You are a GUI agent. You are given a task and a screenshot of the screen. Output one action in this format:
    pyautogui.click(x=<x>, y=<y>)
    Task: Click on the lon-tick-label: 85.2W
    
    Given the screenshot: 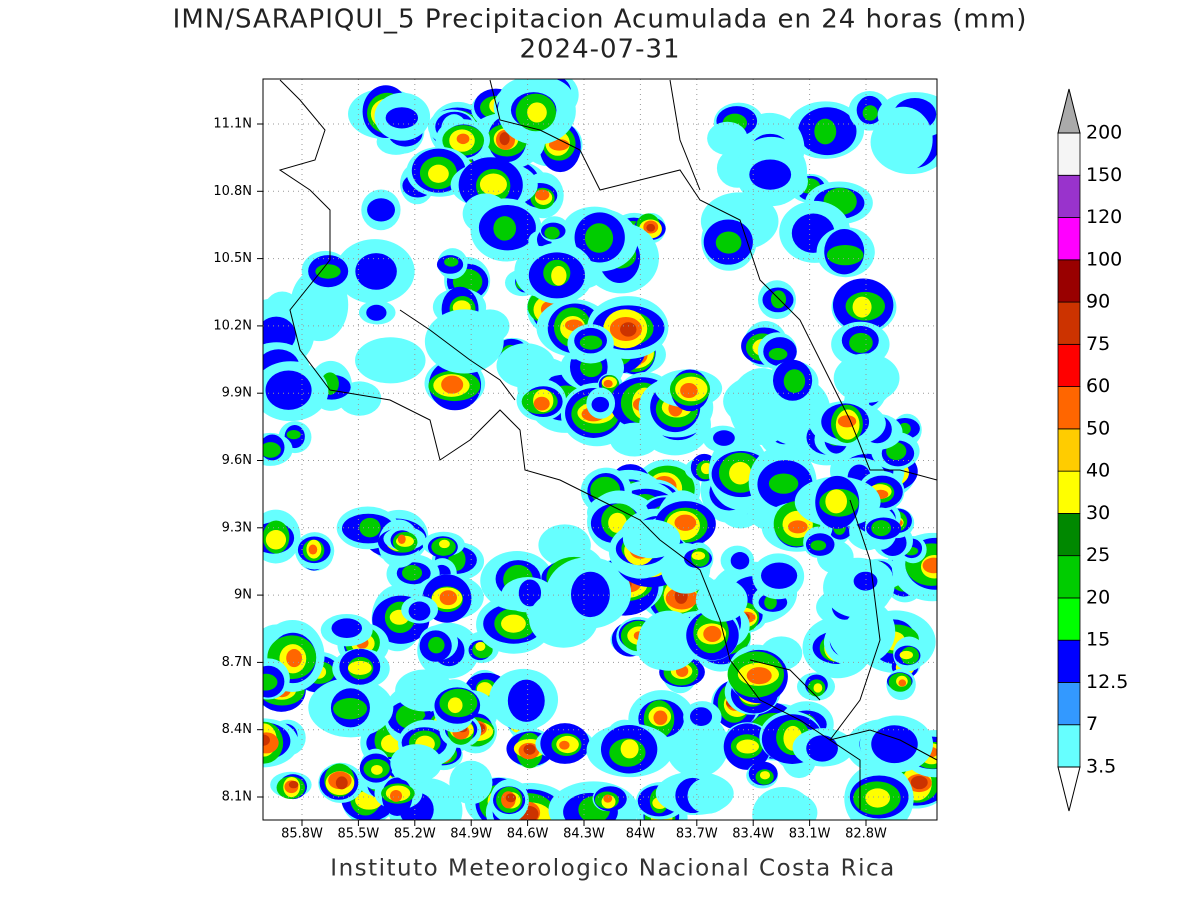 What is the action you would take?
    pyautogui.click(x=415, y=834)
    